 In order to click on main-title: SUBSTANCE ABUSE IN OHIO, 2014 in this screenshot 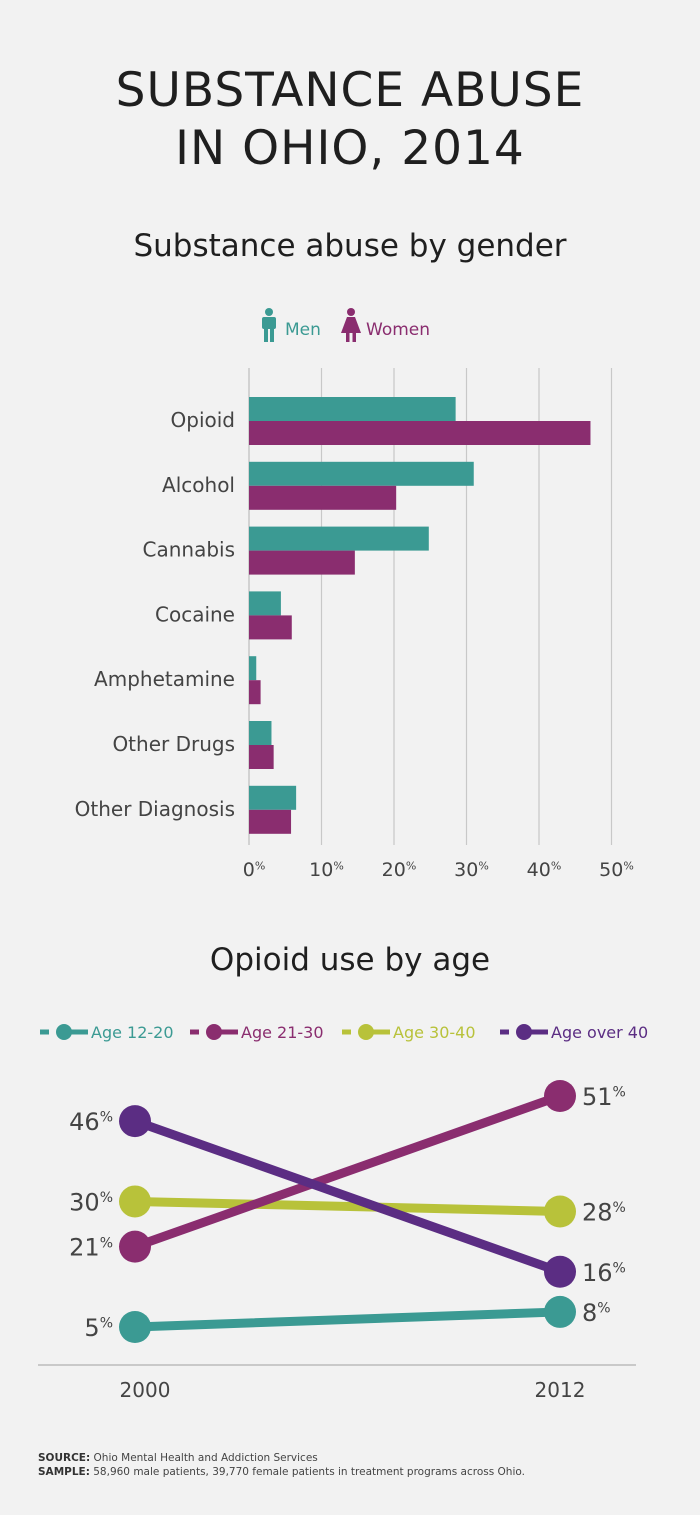, I will do `click(350, 120)`.